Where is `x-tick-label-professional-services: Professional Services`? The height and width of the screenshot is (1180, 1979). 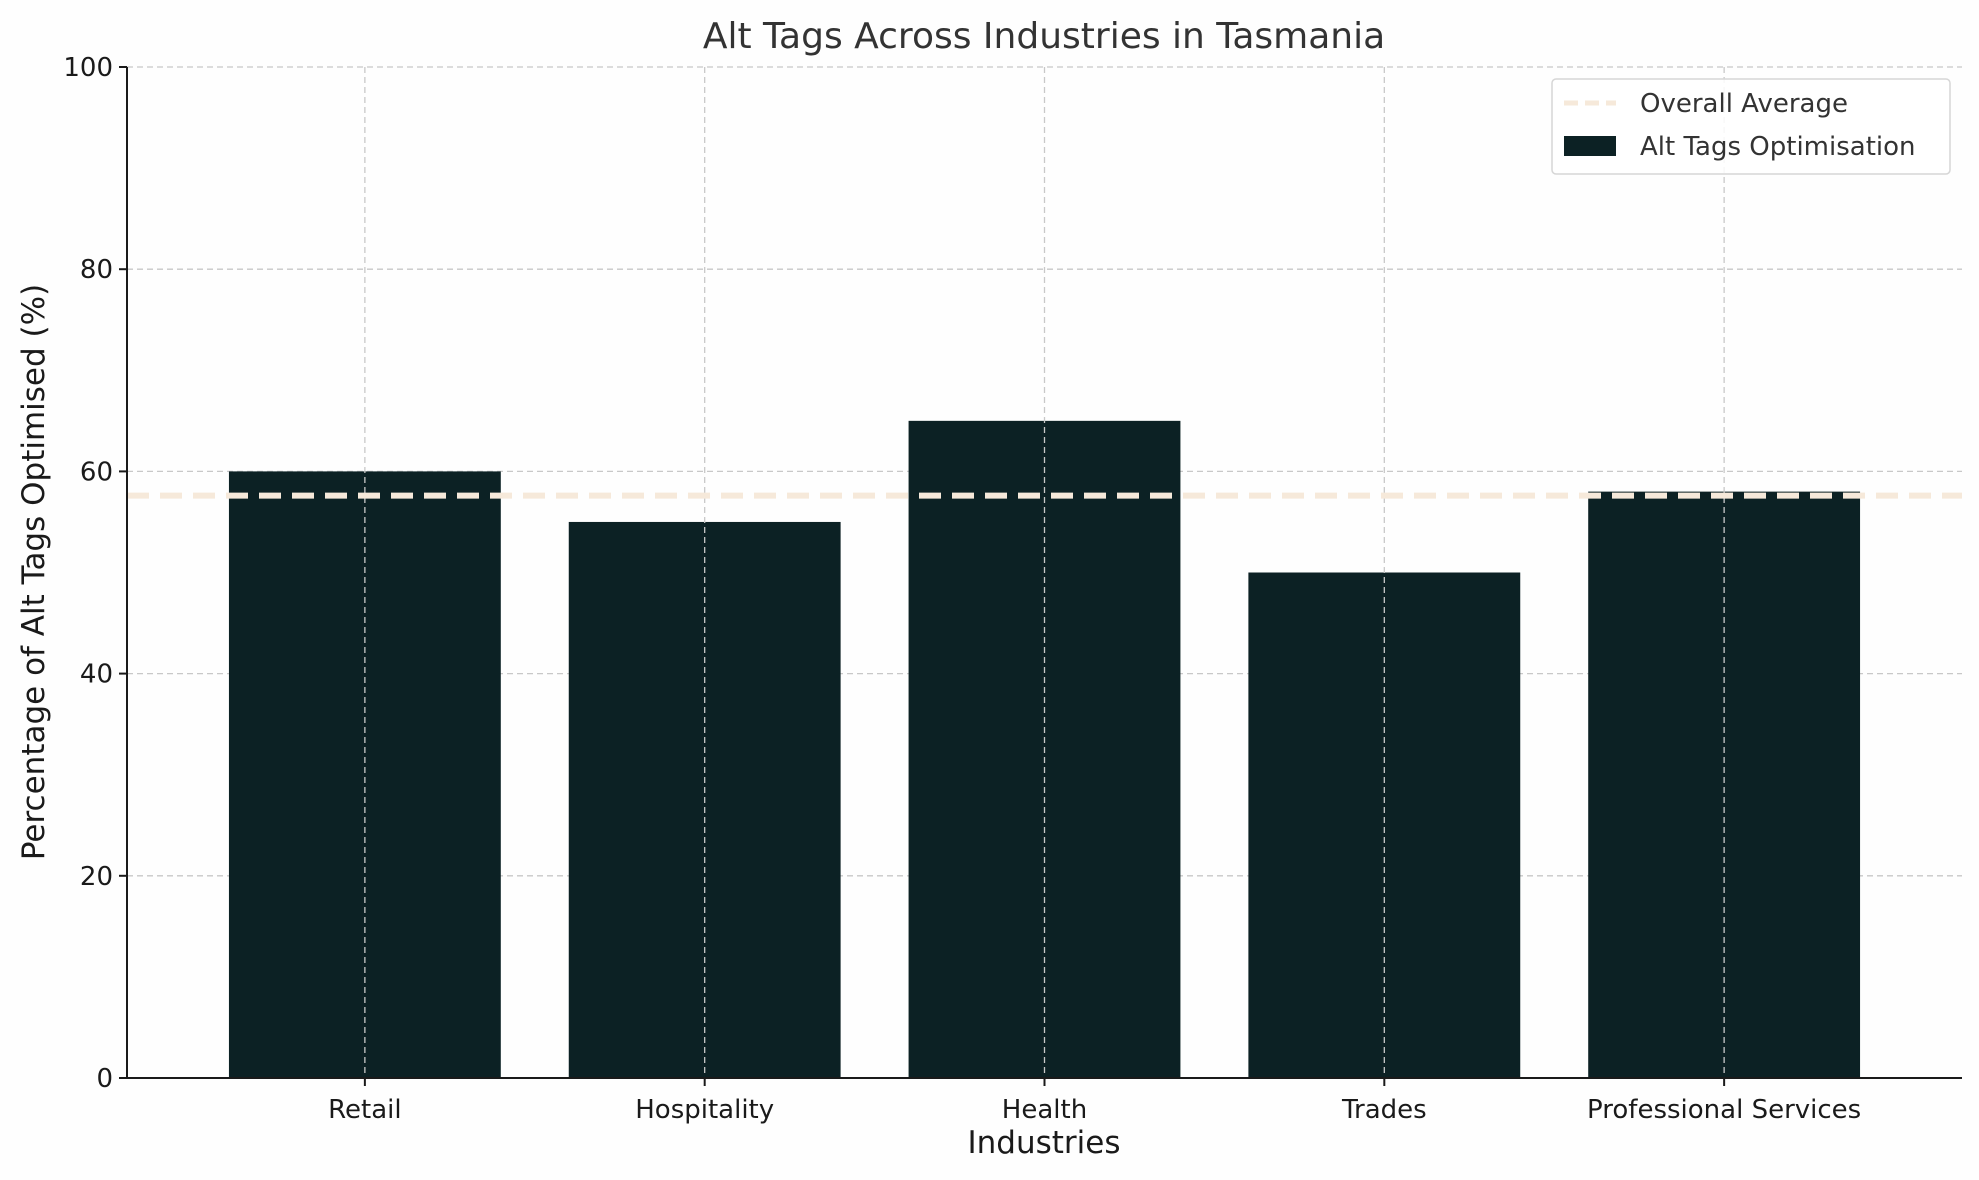 x-tick-label-professional-services: Professional Services is located at coordinates (1724, 1110).